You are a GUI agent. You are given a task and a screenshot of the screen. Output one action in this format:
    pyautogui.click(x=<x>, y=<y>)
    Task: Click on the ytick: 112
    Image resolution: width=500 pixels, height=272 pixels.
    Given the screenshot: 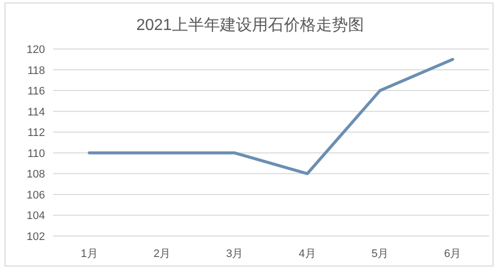 What is the action you would take?
    pyautogui.click(x=36, y=133)
    